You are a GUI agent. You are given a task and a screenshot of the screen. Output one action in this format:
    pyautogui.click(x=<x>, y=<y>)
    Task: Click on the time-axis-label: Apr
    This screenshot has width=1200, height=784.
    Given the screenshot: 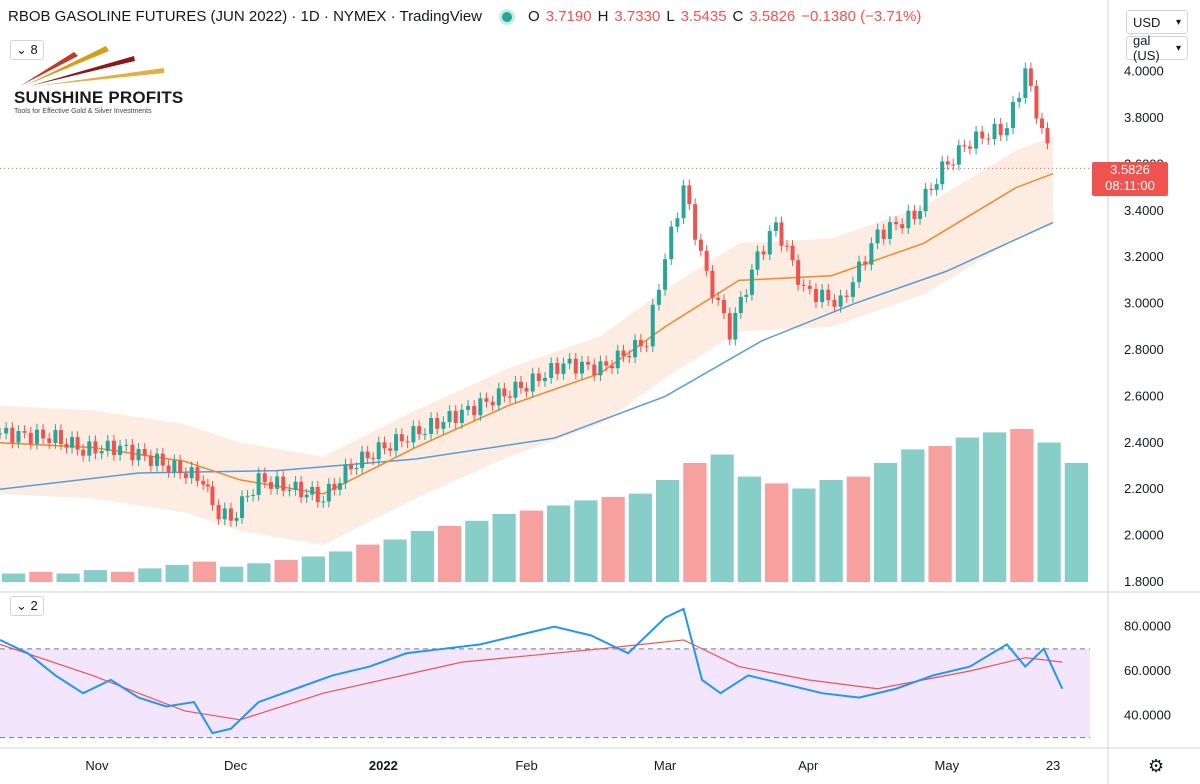 What is the action you would take?
    pyautogui.click(x=808, y=765)
    